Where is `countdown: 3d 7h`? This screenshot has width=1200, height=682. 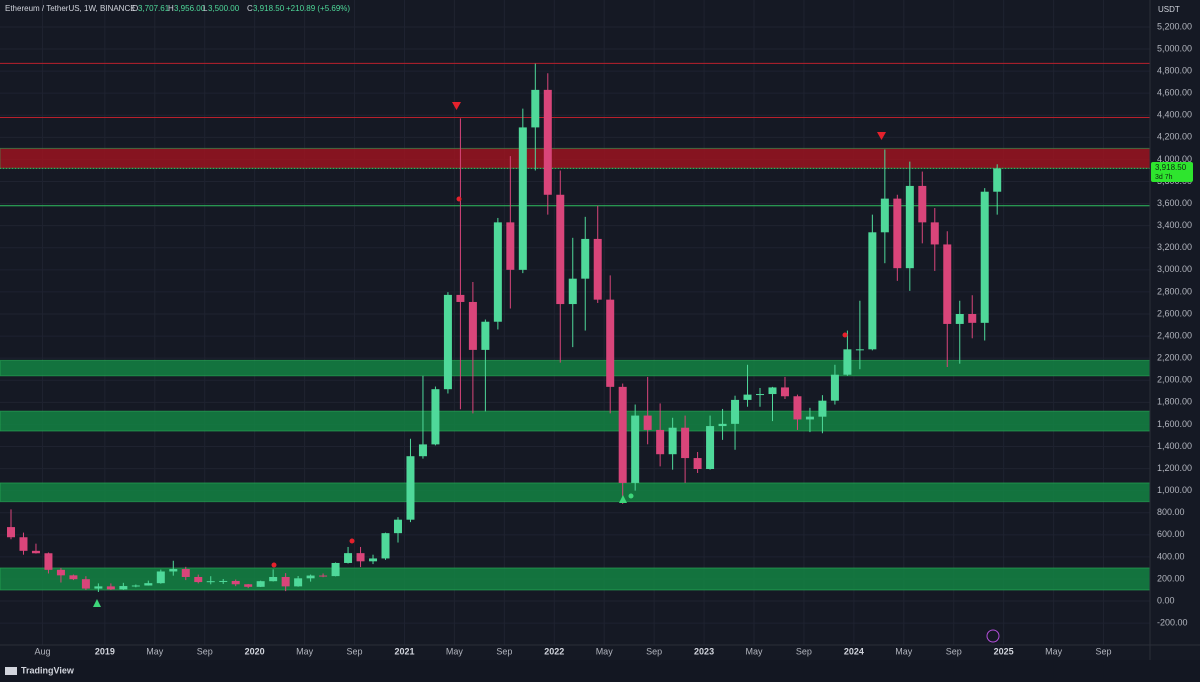
countdown: 3d 7h is located at coordinates (1164, 177).